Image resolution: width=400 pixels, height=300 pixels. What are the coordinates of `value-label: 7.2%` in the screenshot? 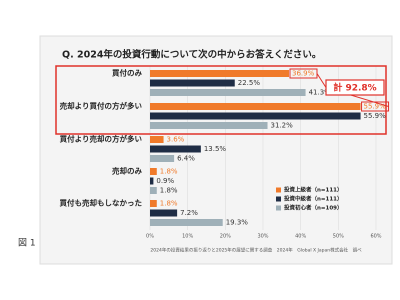 It's located at (189, 213).